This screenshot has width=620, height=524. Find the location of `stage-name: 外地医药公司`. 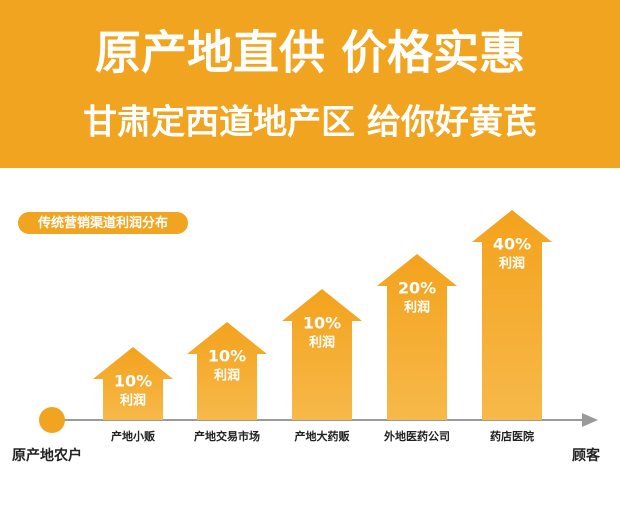

stage-name: 外地医药公司 is located at coordinates (416, 436).